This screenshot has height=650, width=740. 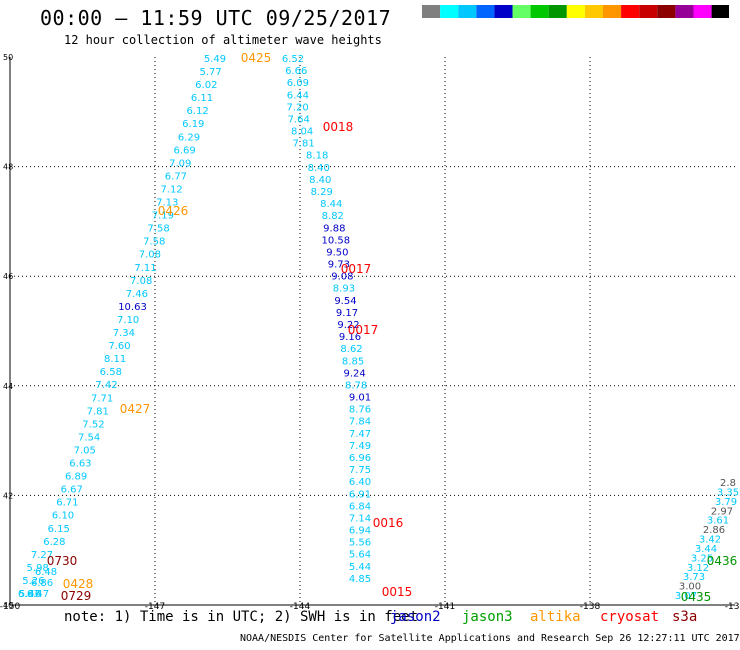 What do you see at coordinates (348, 325) in the screenshot?
I see `swh-value: 9.22` at bounding box center [348, 325].